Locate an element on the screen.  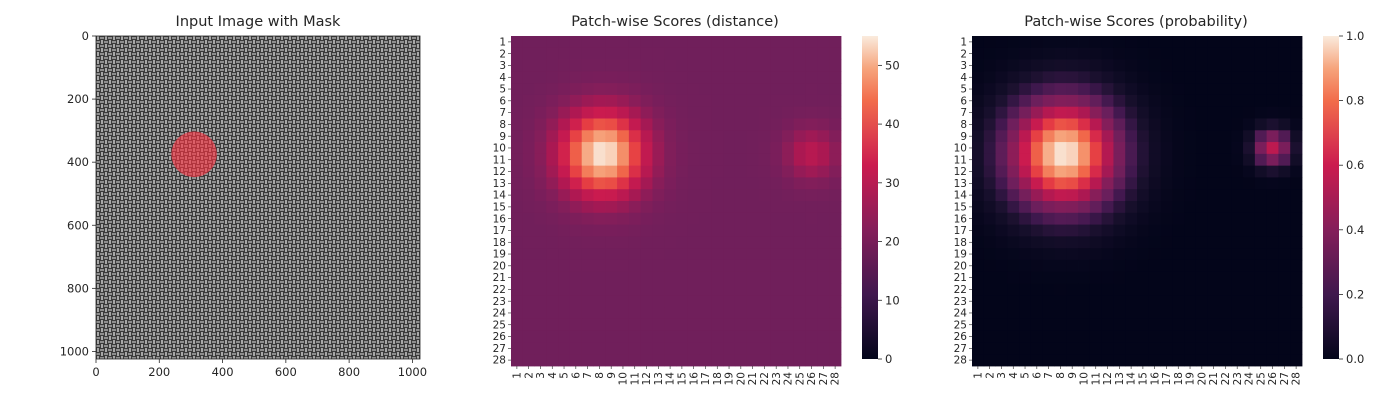
distance-colorbar-tick-label: 0 is located at coordinates (888, 359).